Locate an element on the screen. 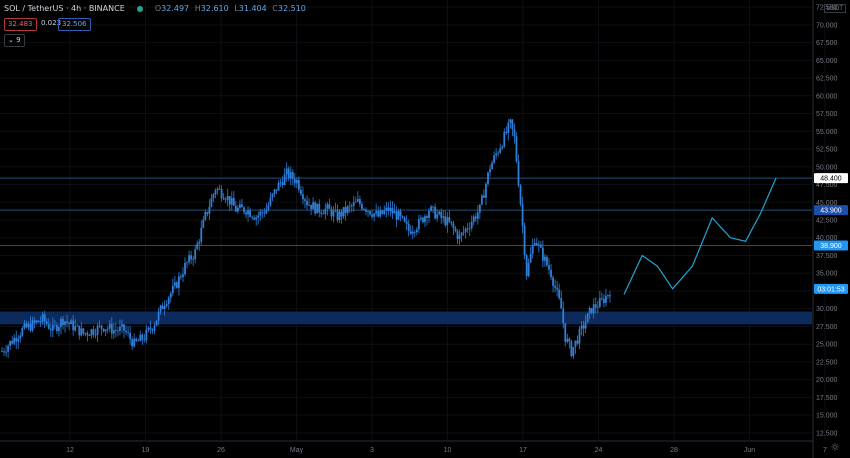 This screenshot has width=850, height=458. y-tick-label: 17.500 is located at coordinates (827, 398).